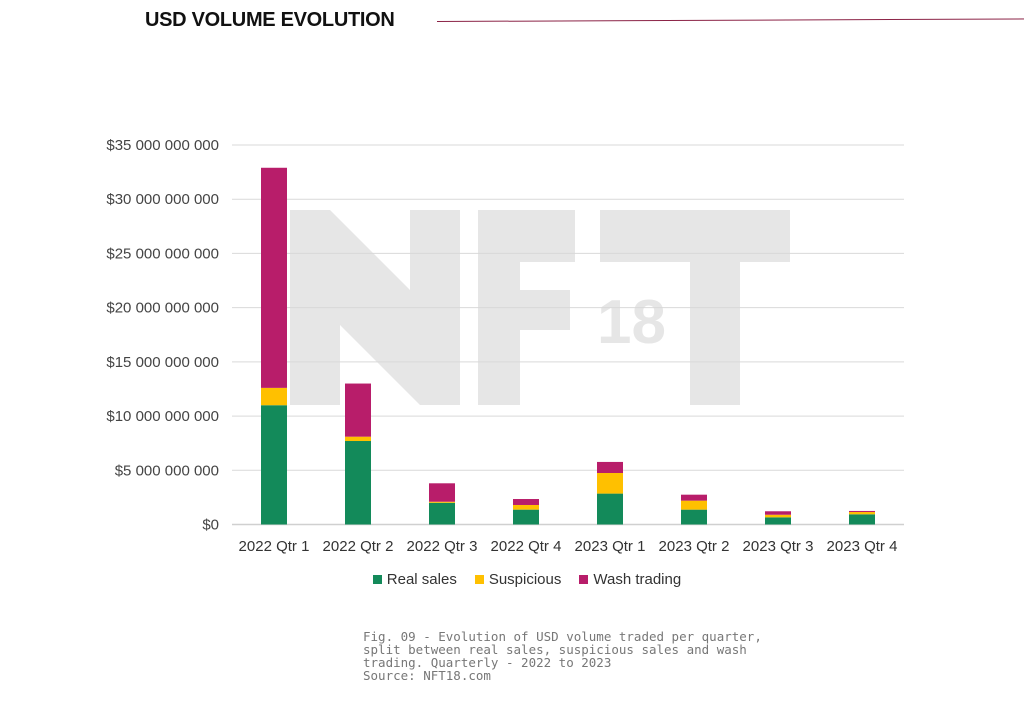  Describe the element at coordinates (162, 308) in the screenshot. I see `y-tick-label: $20 000 000 000` at that location.